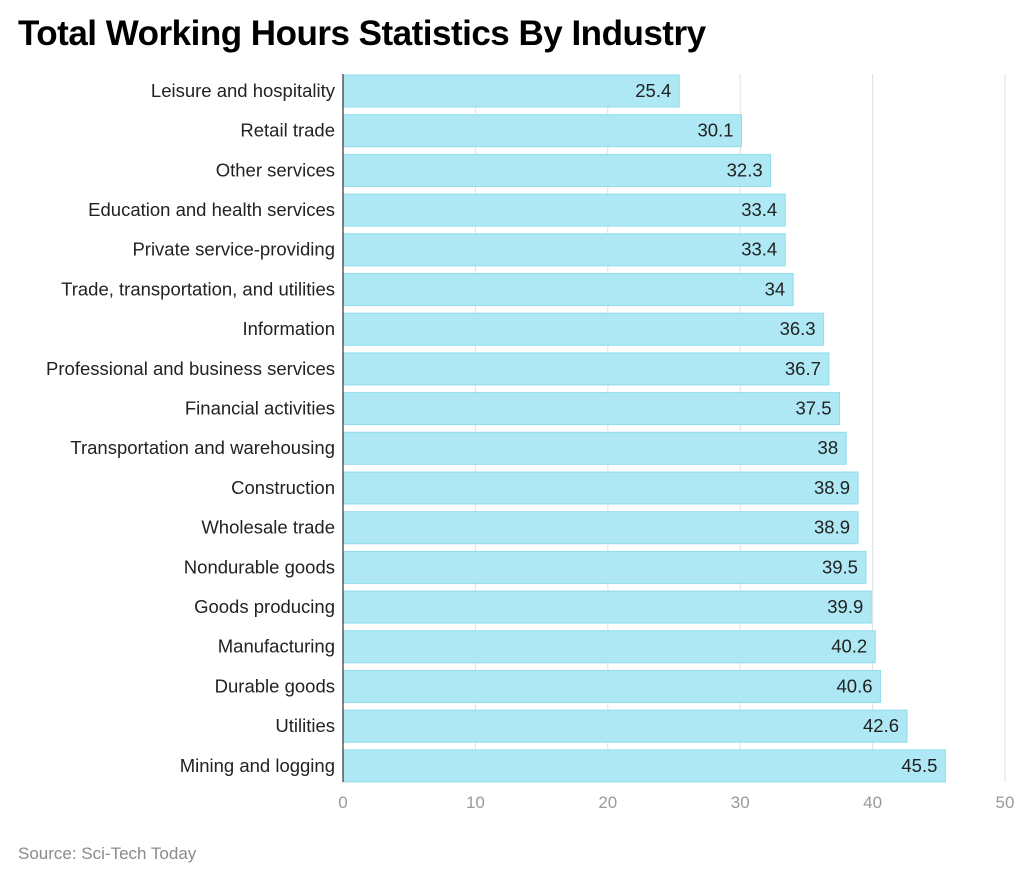 The image size is (1022, 882). What do you see at coordinates (283, 487) in the screenshot?
I see `category-label: Construction` at bounding box center [283, 487].